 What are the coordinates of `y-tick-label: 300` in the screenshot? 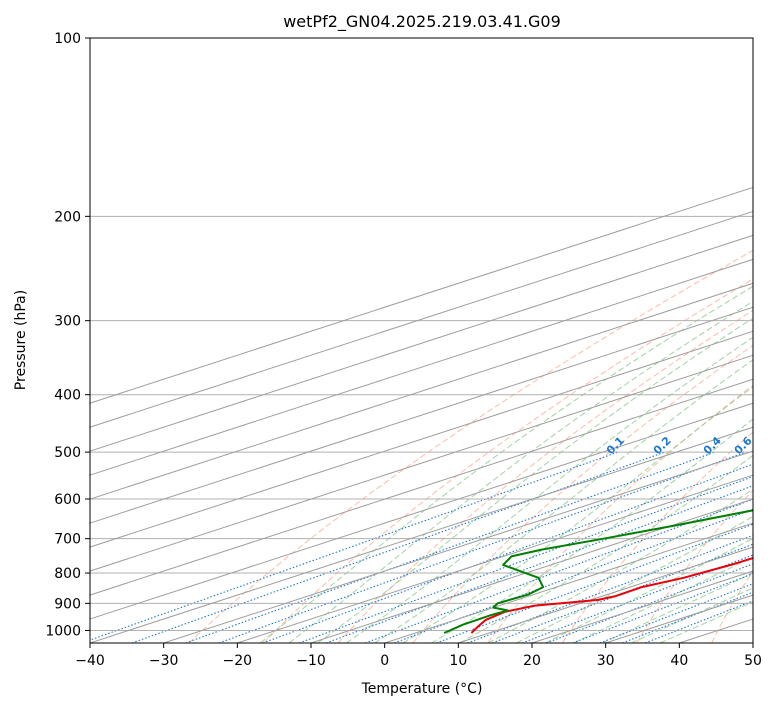 It's located at (67, 322).